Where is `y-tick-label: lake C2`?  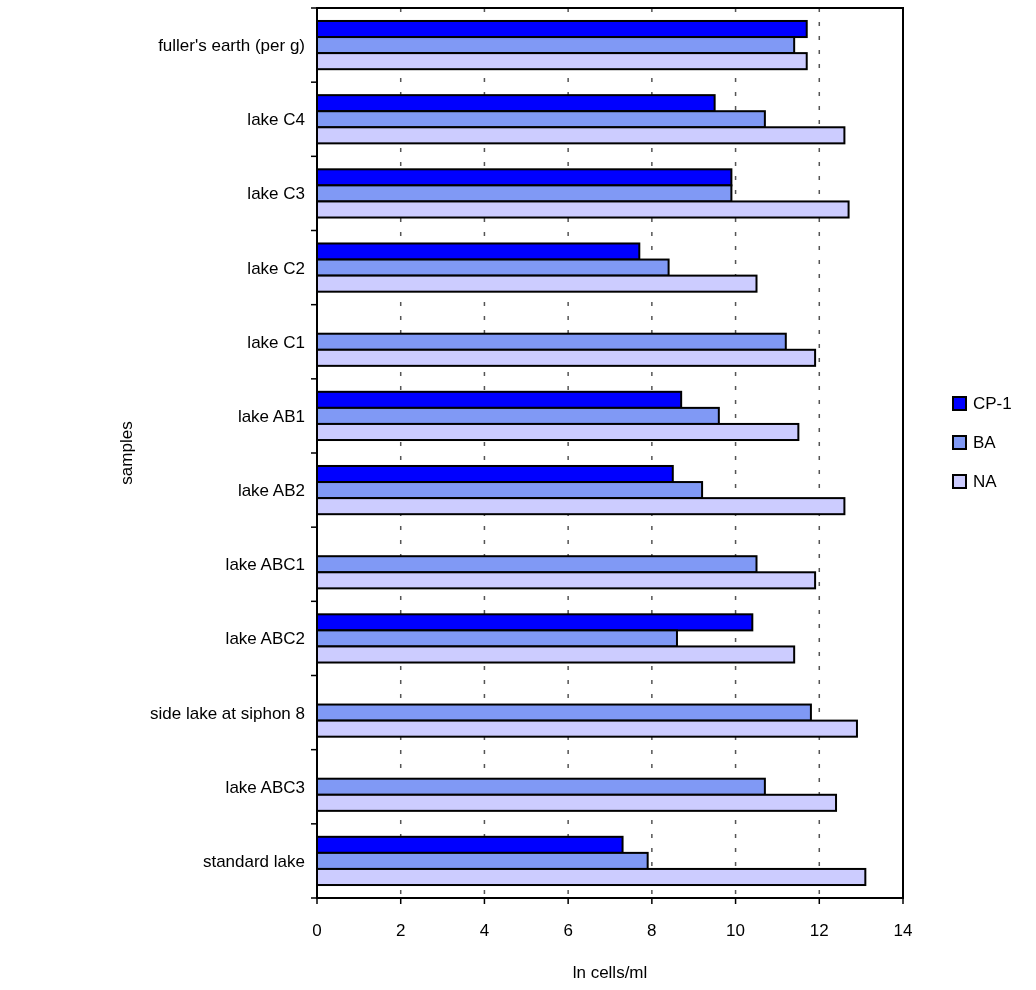
y-tick-label: lake C2 is located at coordinates (276, 268).